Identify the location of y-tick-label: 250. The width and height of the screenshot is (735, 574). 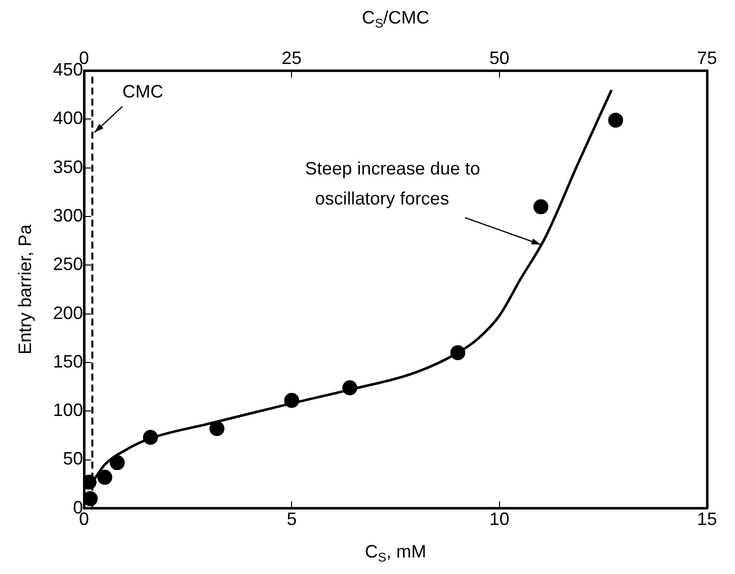
(68, 264).